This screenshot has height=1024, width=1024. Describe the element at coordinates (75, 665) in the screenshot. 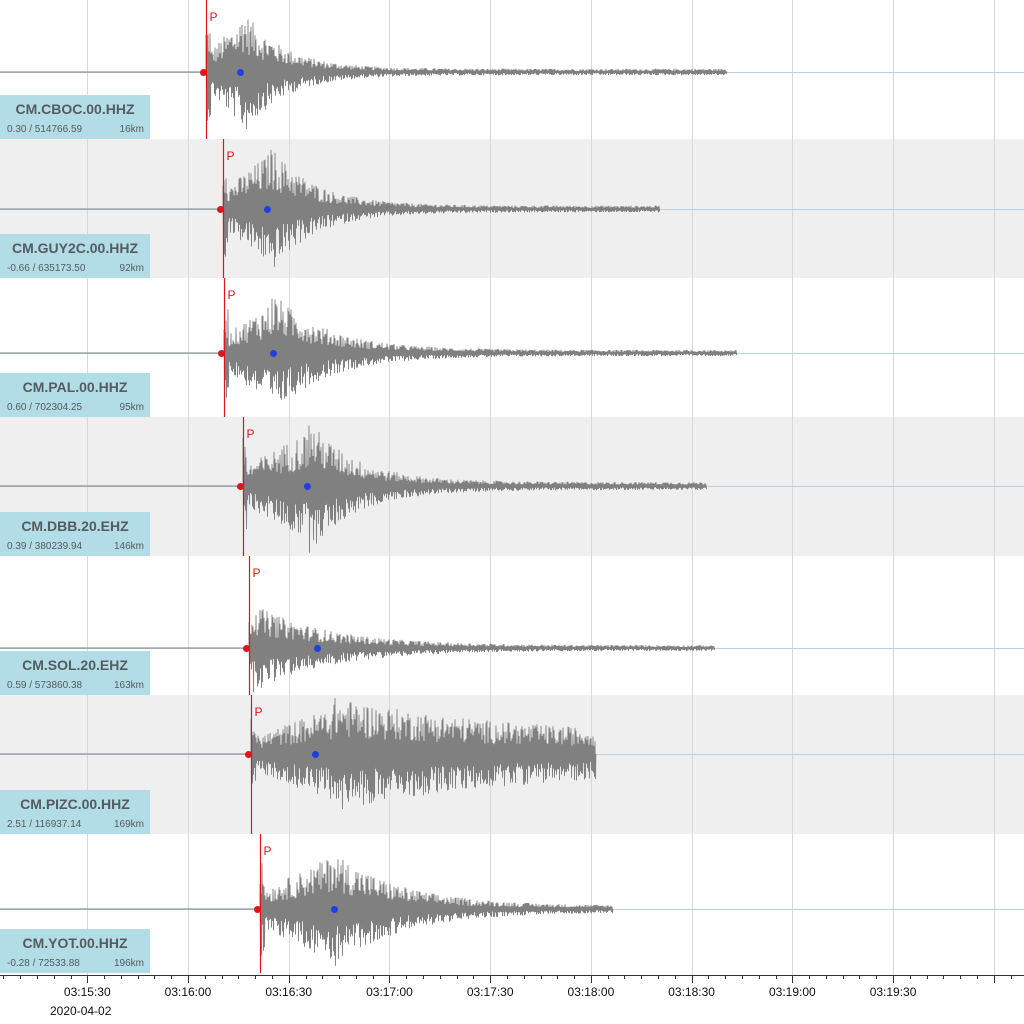

I see `station-name: CM.SOL.20.EHZ` at that location.